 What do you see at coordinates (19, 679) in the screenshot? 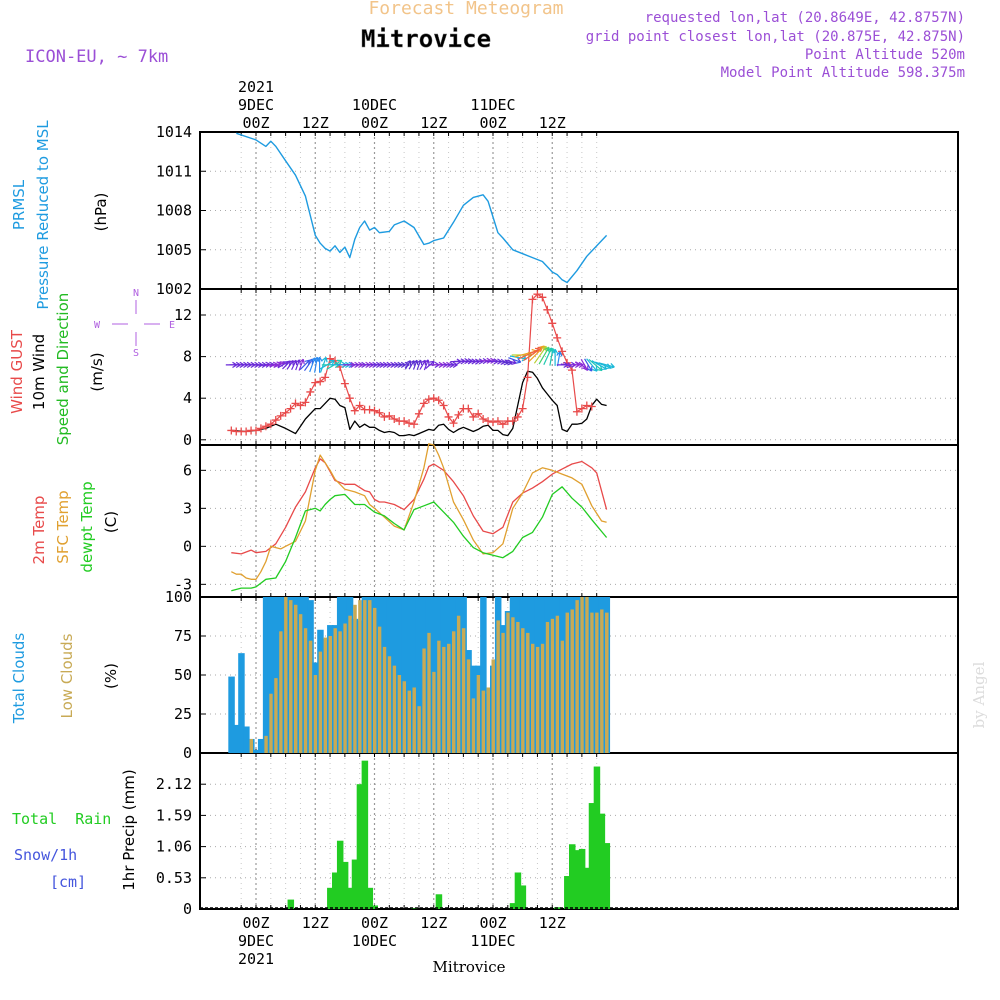
I see `total-clouds-label: Total Clouds` at bounding box center [19, 679].